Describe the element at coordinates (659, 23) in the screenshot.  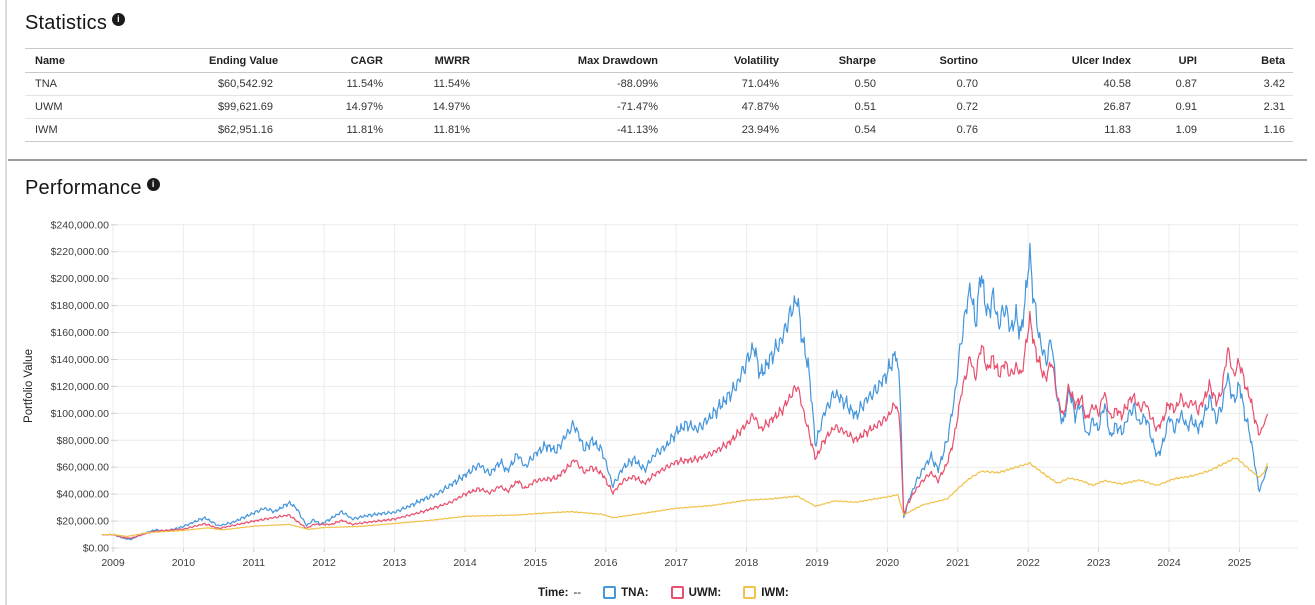
I see `statistics-title: Statistics i` at that location.